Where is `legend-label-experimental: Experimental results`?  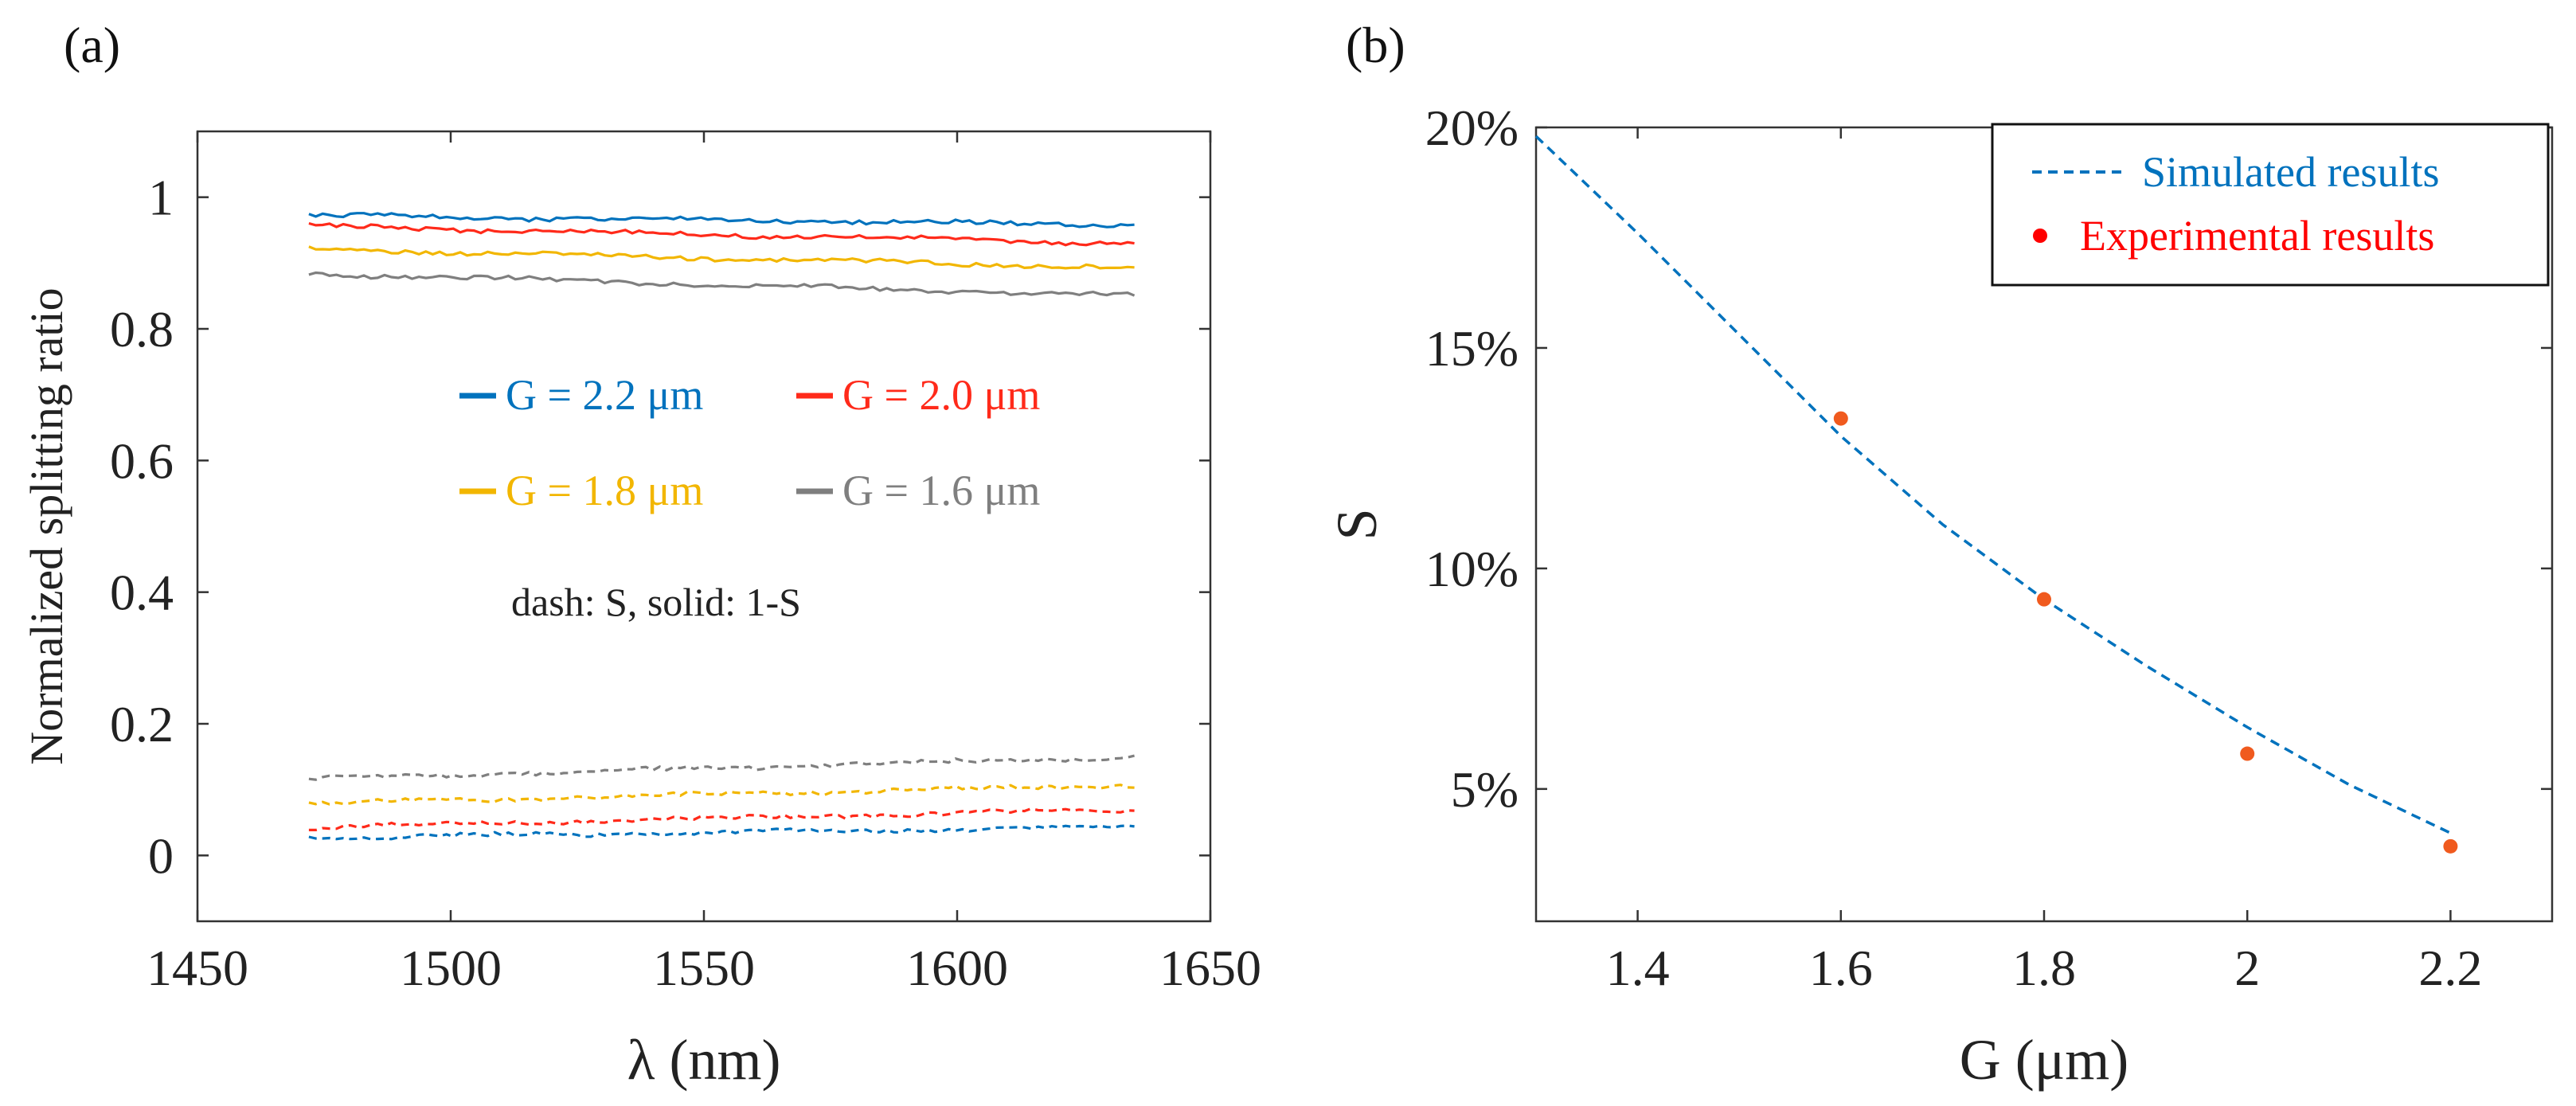 legend-label-experimental: Experimental results is located at coordinates (2257, 236).